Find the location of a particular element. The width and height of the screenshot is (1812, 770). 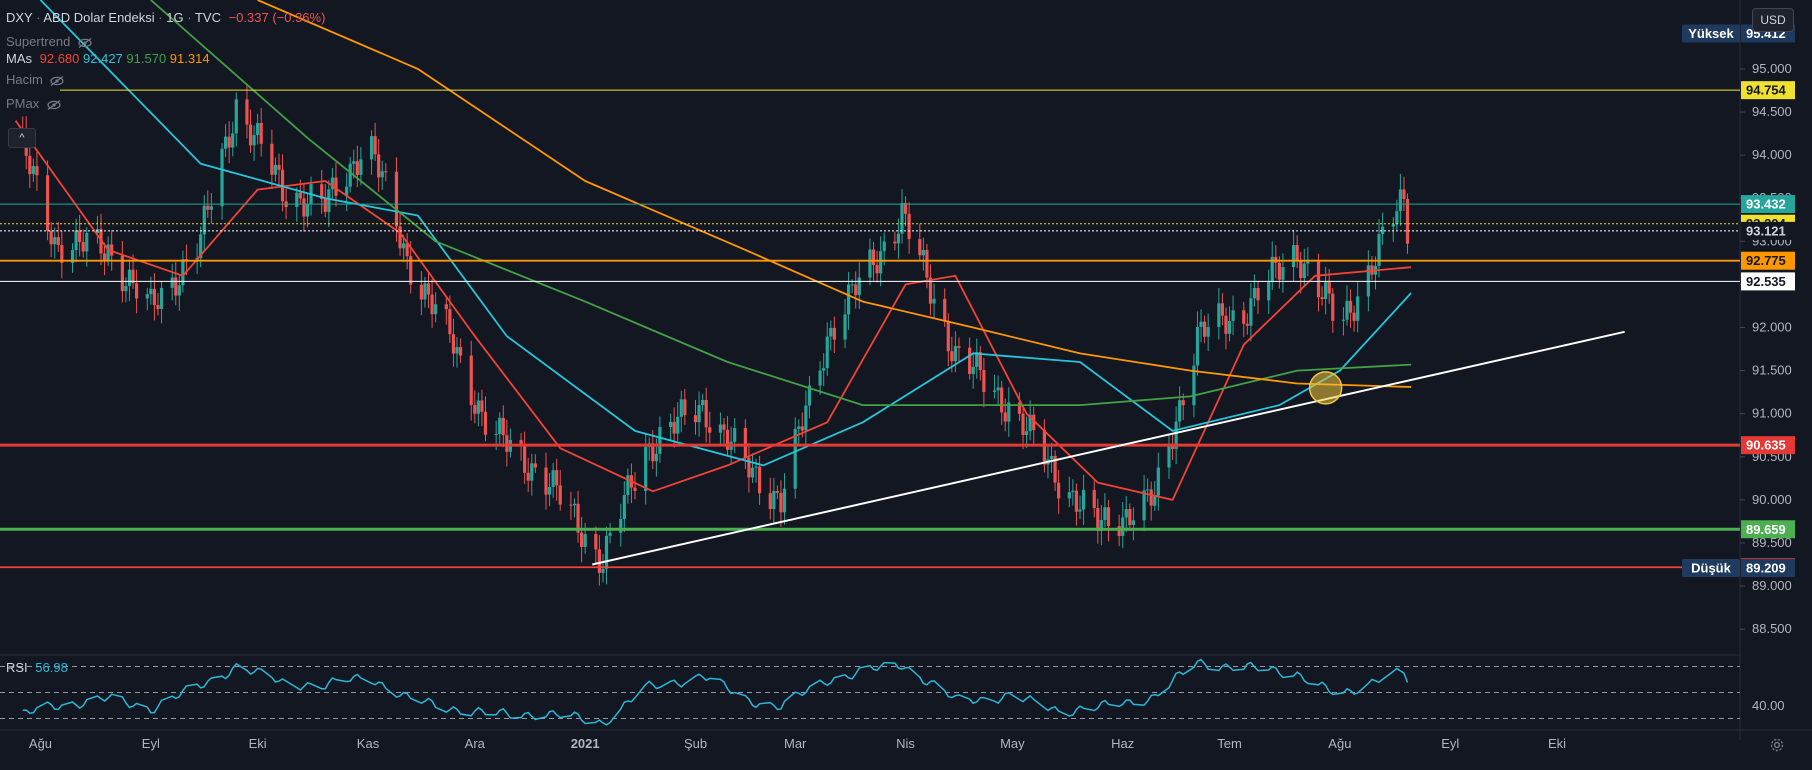

y-tick-label: 90.000 is located at coordinates (1772, 499).